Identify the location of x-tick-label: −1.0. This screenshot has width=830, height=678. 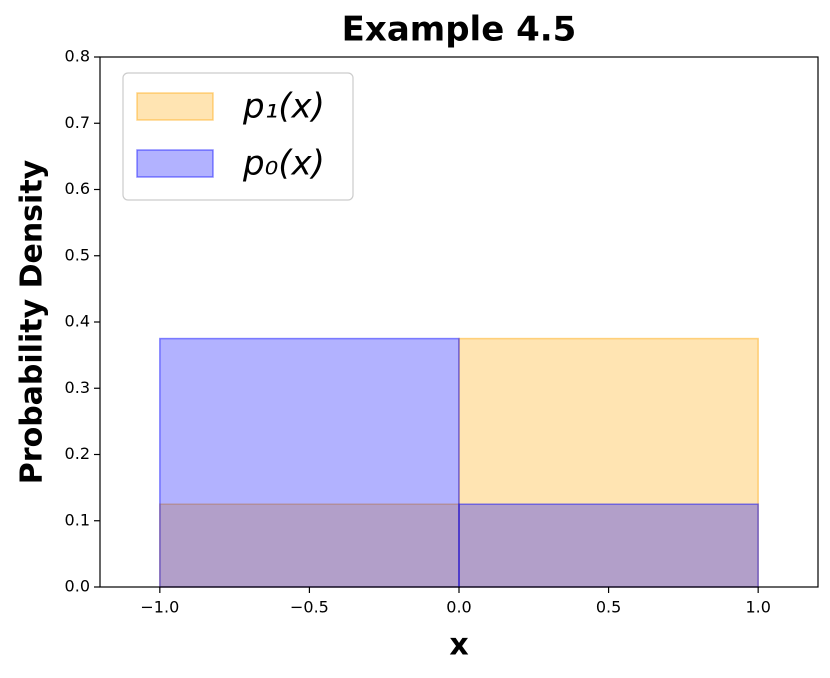
(159, 607).